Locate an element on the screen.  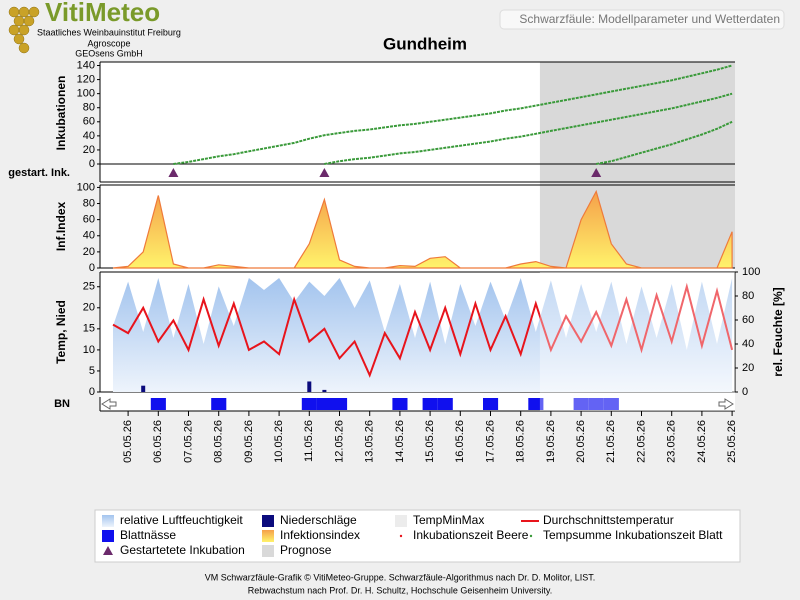
x-tick-label: 20.05.26 is located at coordinates (581, 441).